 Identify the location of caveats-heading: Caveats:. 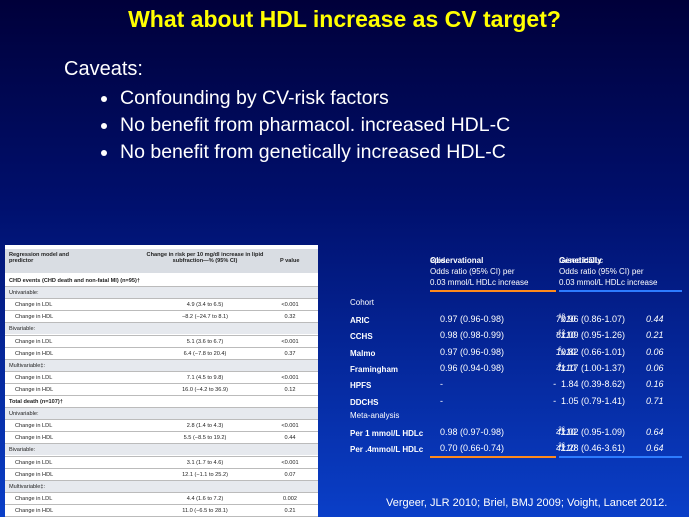
(103, 69).